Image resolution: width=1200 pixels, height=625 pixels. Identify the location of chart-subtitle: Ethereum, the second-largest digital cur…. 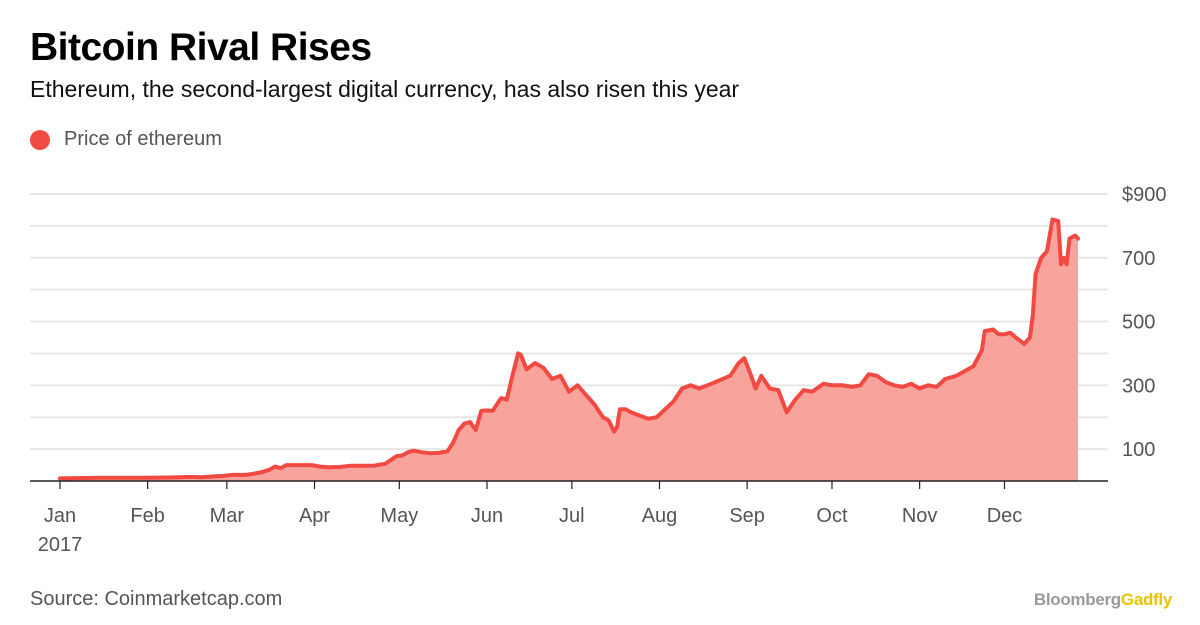
(385, 89).